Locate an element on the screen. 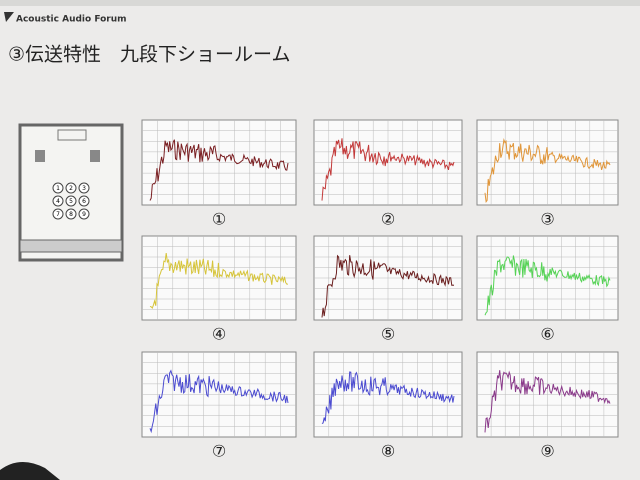  seat-label: 7 is located at coordinates (58, 214).